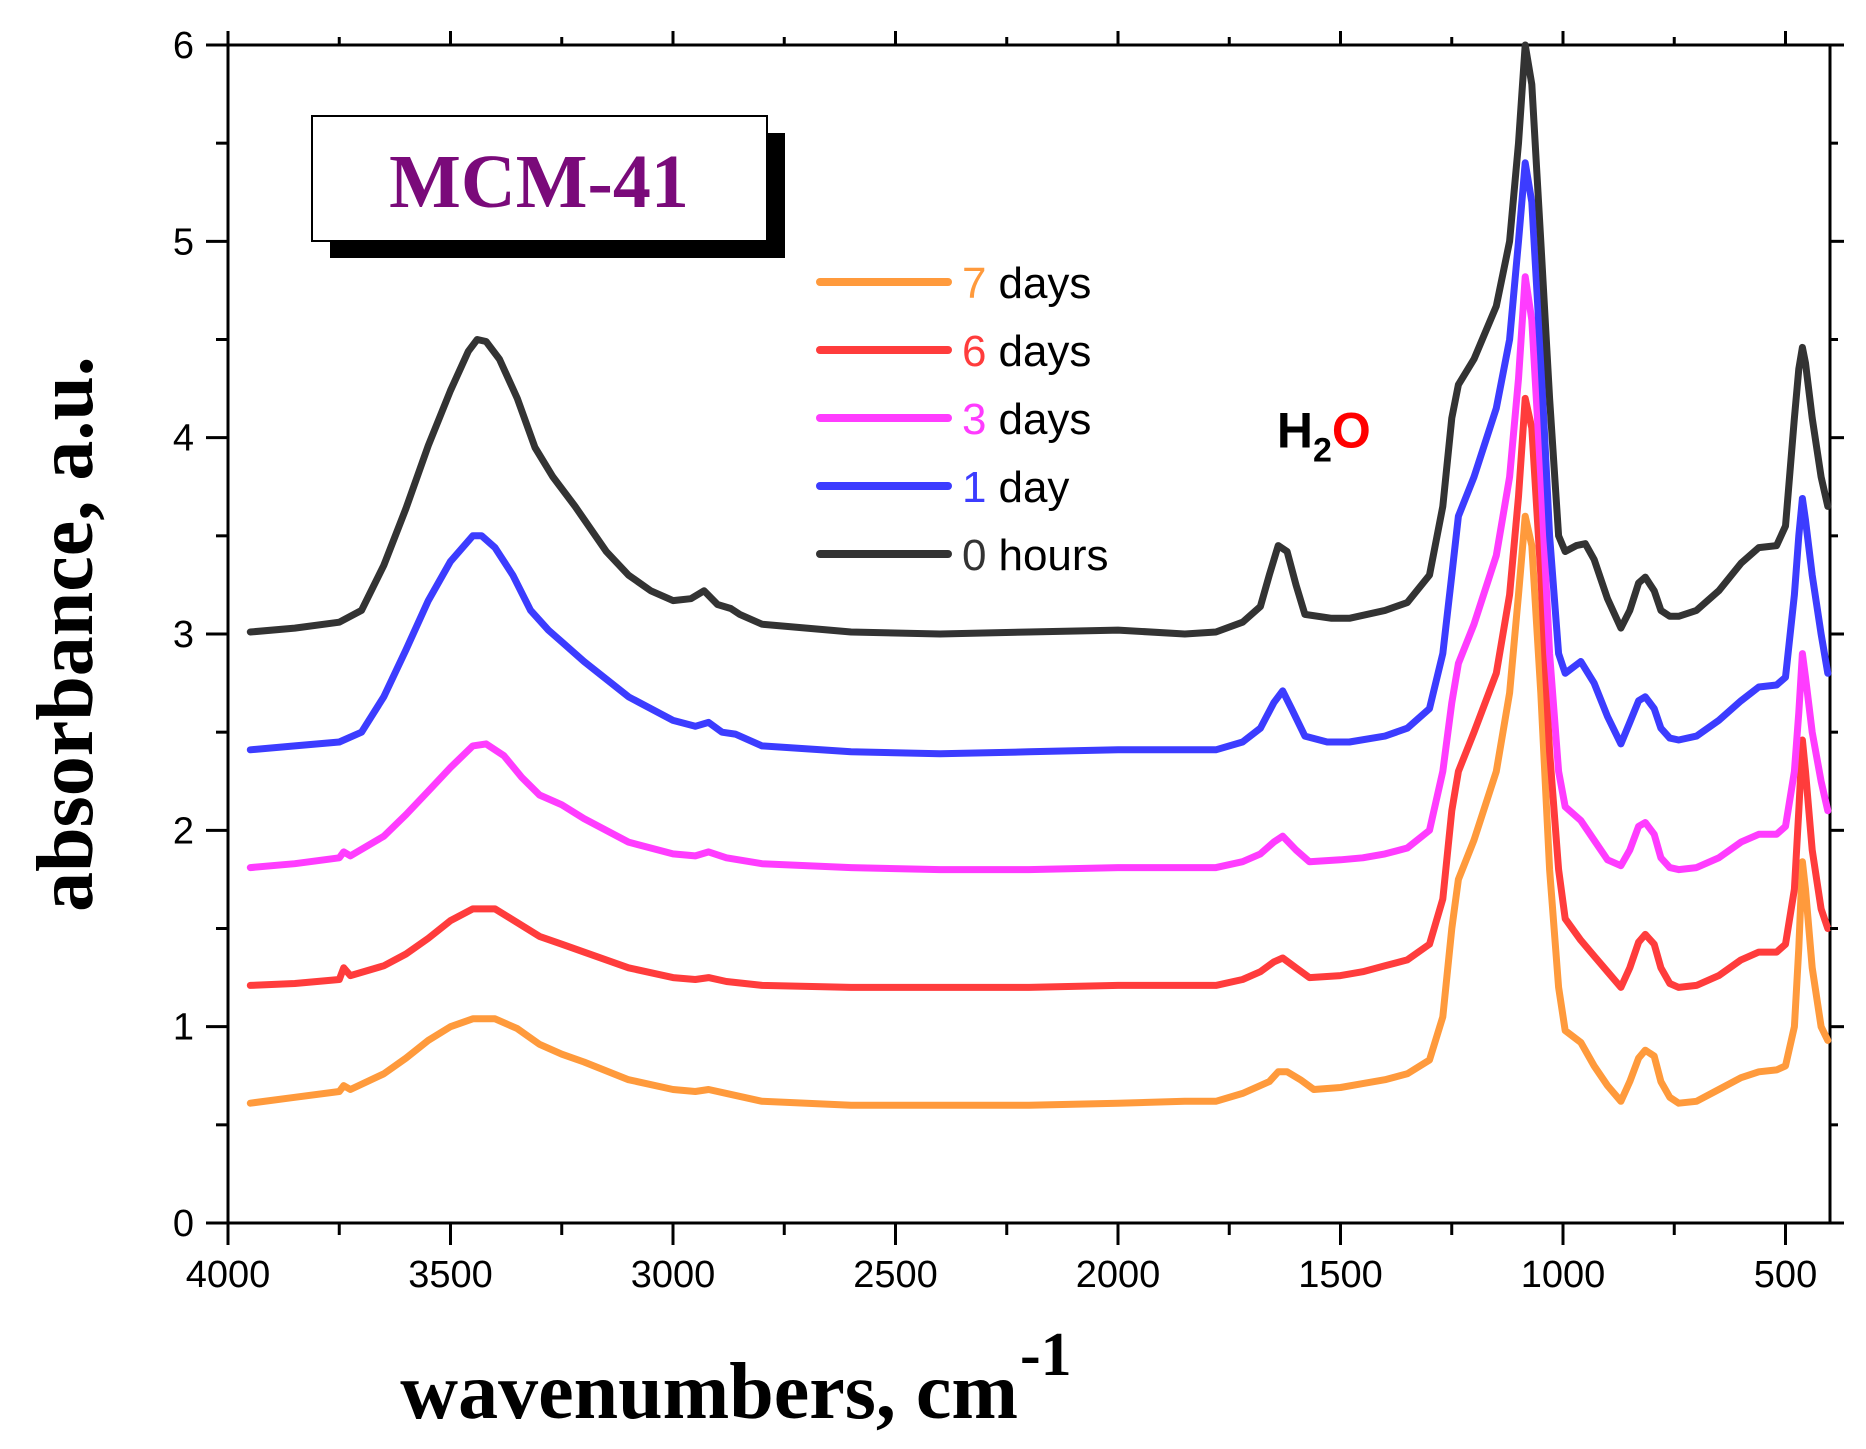 The width and height of the screenshot is (1866, 1449). I want to click on x-tick-label: 2000, so click(1118, 1275).